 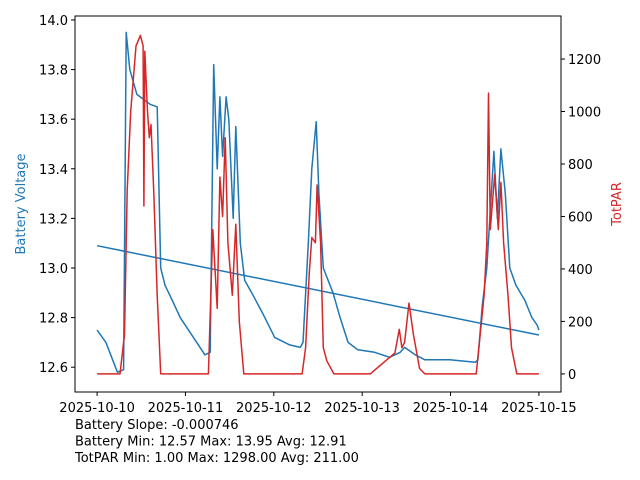 I want to click on y-tick-label: 12.8, so click(x=53, y=319).